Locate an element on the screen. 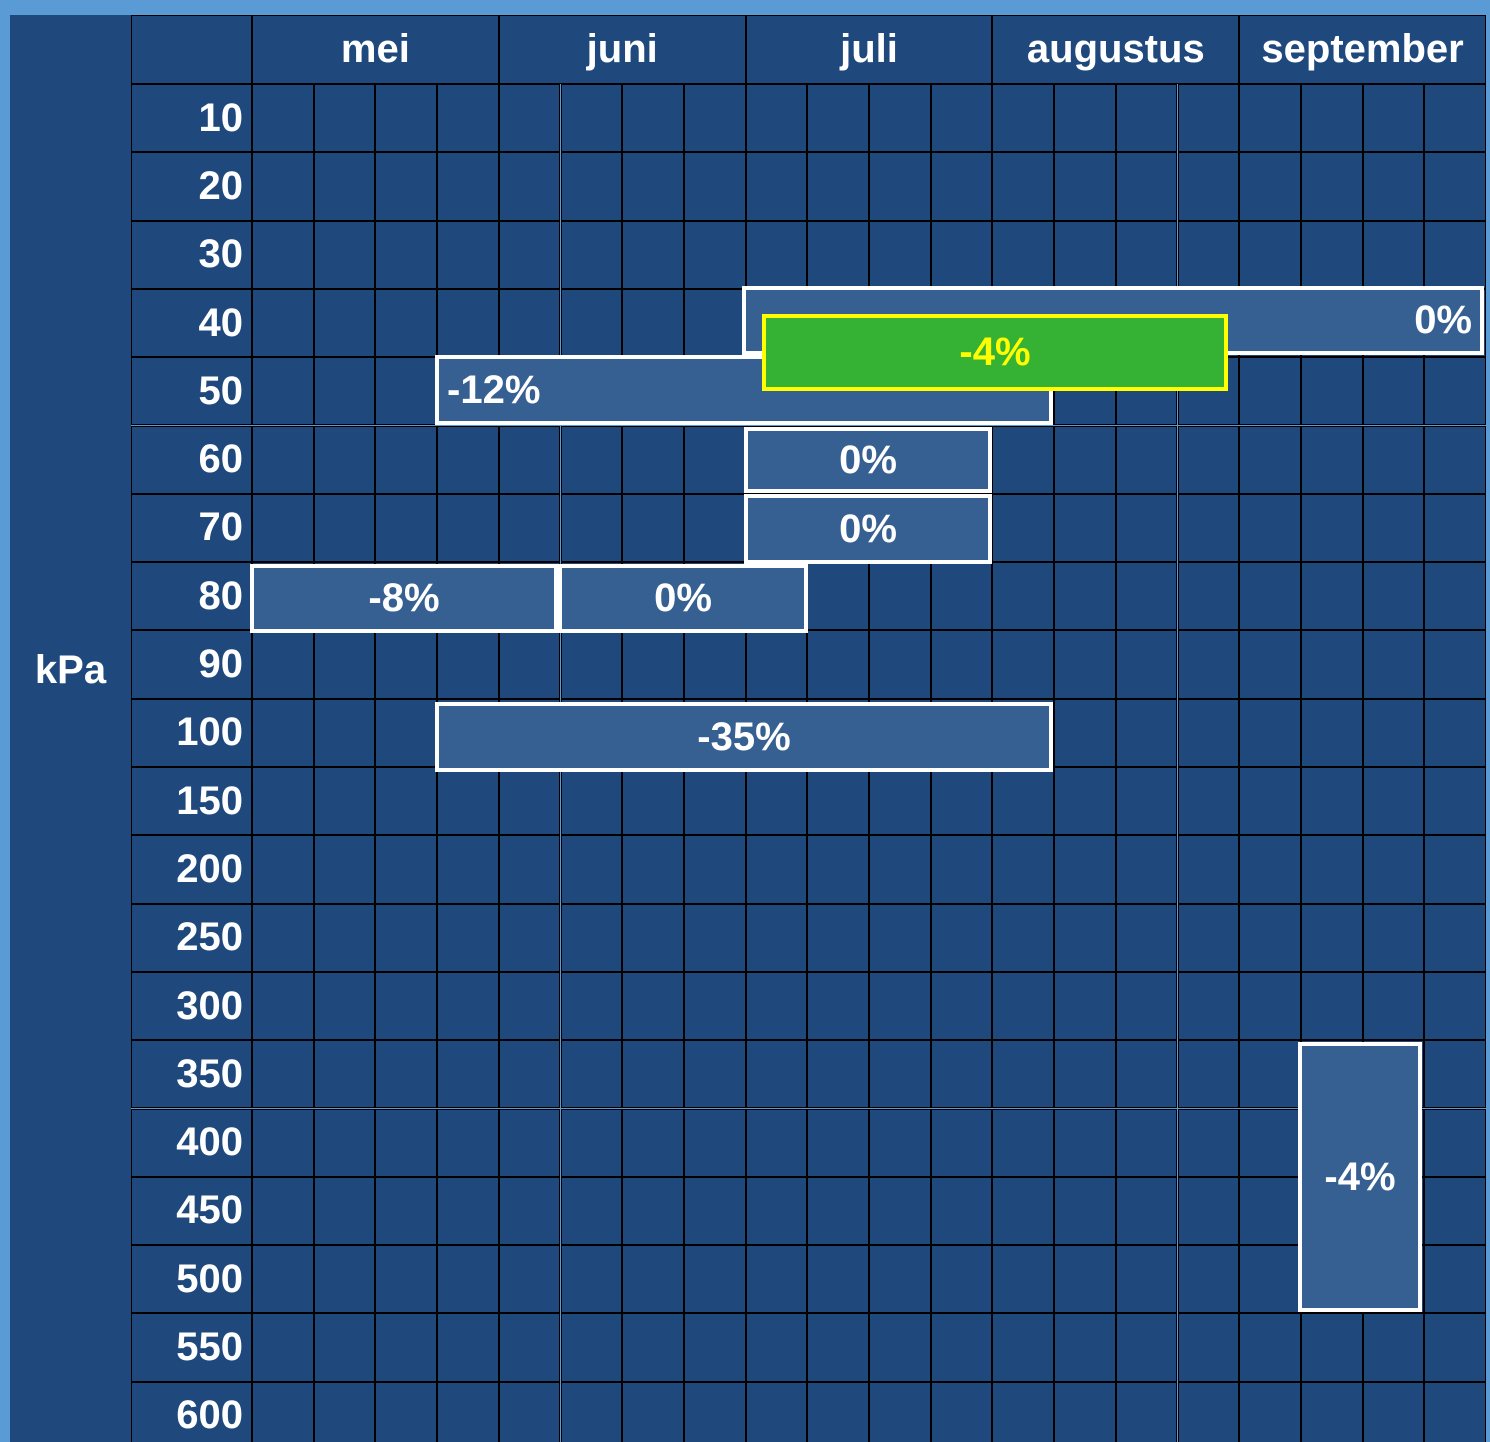 The image size is (1490, 1442). row-label: 40 is located at coordinates (191, 323).